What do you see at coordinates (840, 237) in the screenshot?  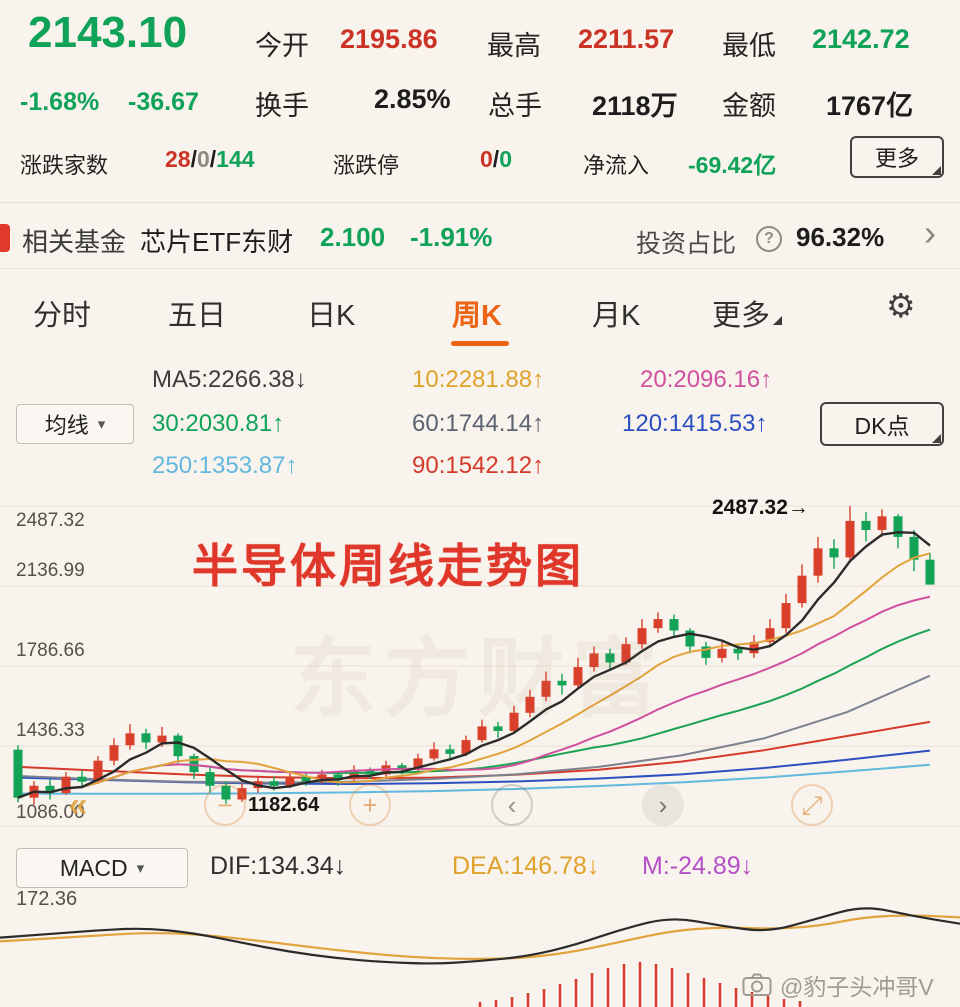 I see `ratio-value: 96.32%` at bounding box center [840, 237].